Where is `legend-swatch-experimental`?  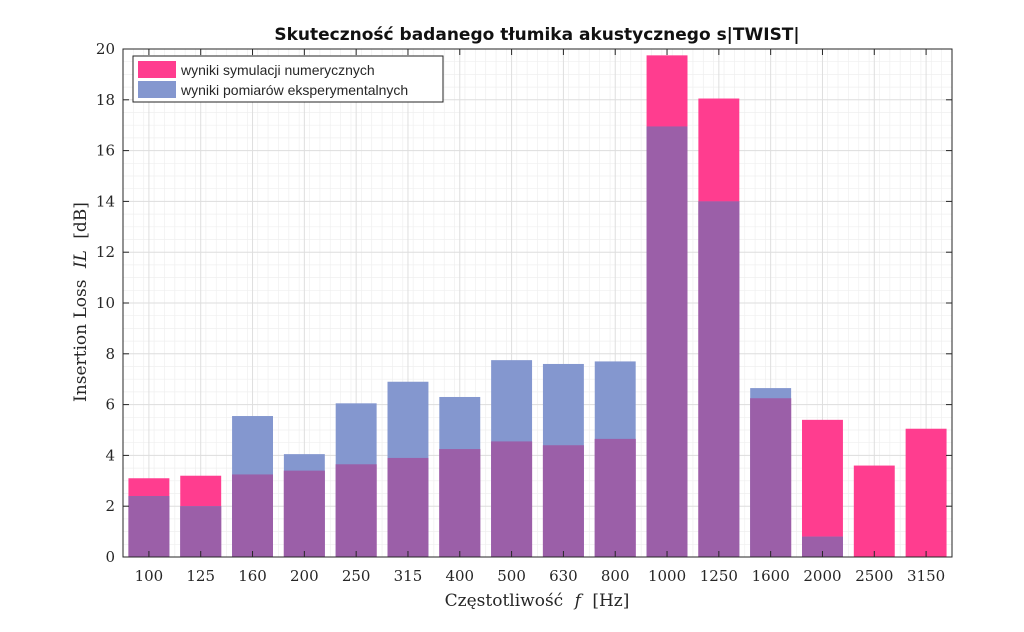 legend-swatch-experimental is located at coordinates (157, 89).